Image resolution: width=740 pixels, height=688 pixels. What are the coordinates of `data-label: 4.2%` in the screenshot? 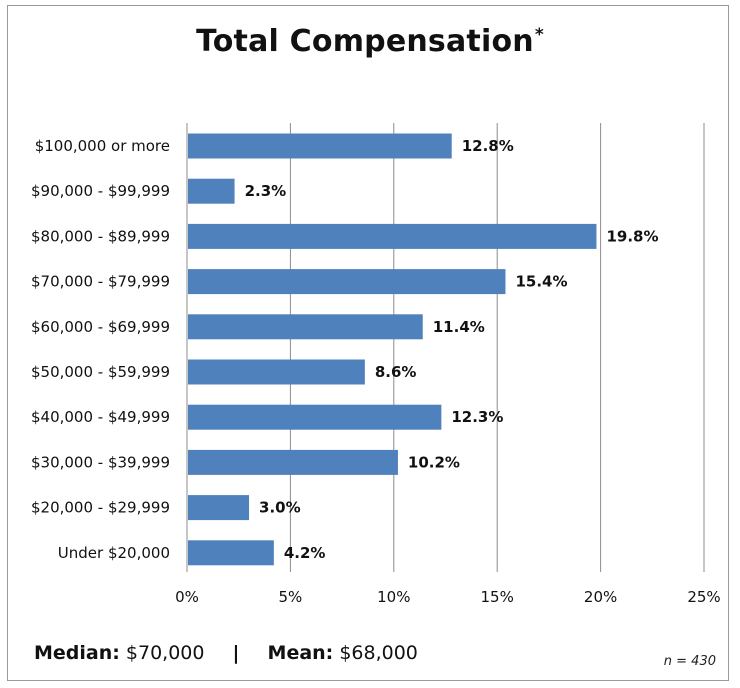 It's located at (305, 553).